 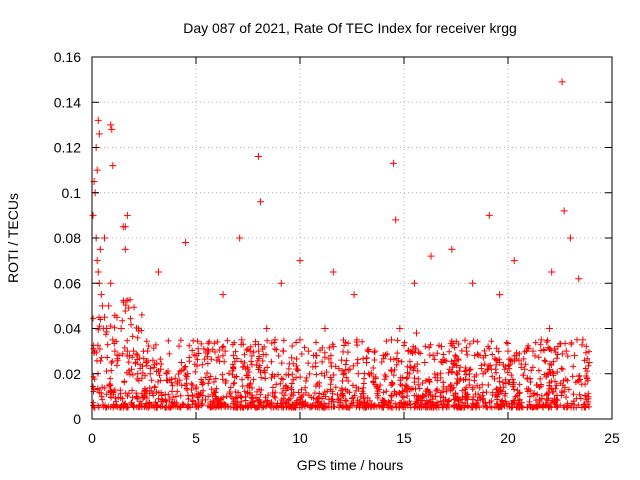 What do you see at coordinates (354, 438) in the screenshot?
I see `x-tick-labels: 0 5 10 15 20 25` at bounding box center [354, 438].